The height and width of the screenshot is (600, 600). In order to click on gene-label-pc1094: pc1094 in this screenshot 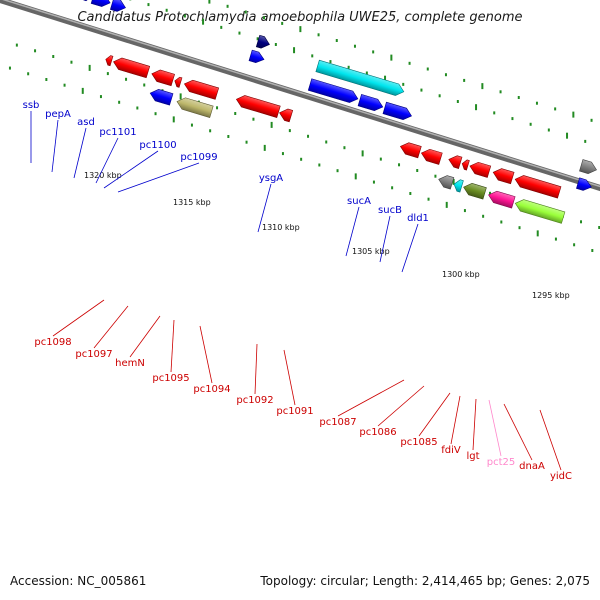, I will do `click(211, 389)`.